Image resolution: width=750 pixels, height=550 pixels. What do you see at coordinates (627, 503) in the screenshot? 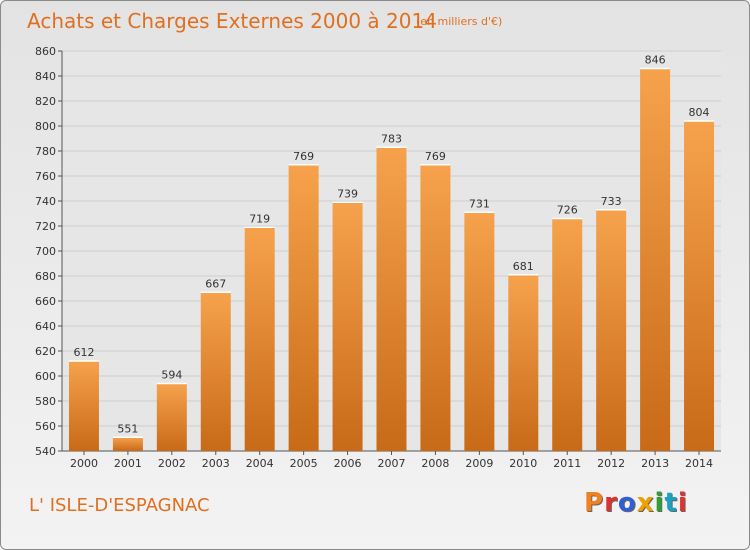
I see `logo-letter: o` at bounding box center [627, 503].